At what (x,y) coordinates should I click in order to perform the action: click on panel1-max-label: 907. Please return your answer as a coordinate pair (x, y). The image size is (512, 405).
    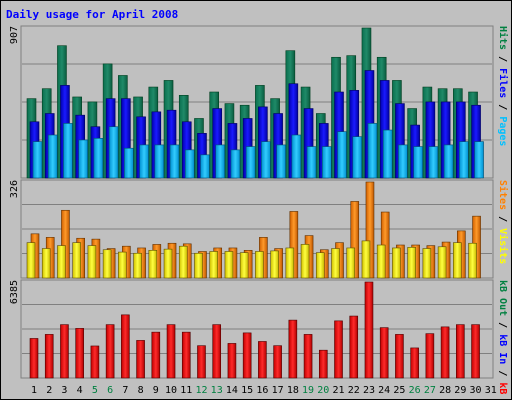
    Looking at the image, I should click on (14, 35).